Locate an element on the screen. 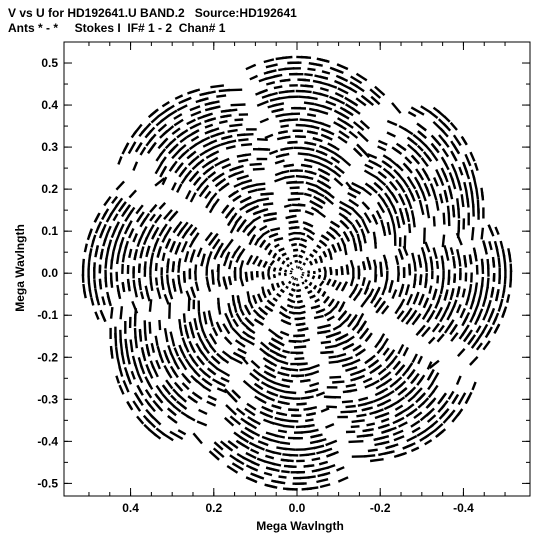  y-tick-label: 0.3 is located at coordinates (49, 147).